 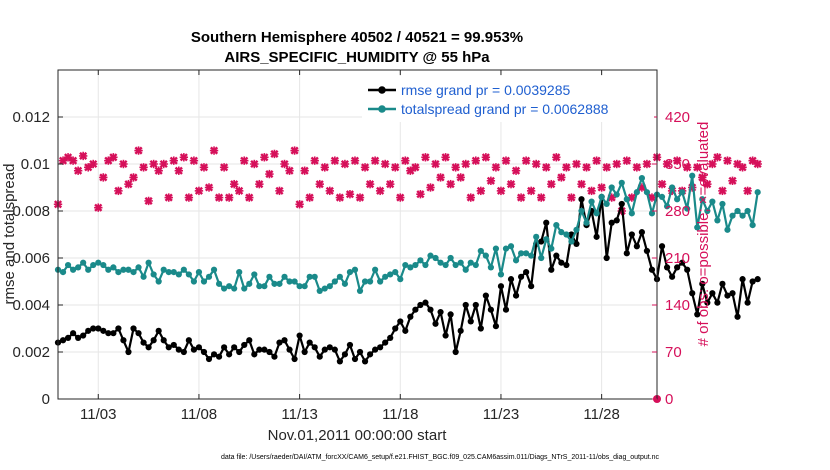 What do you see at coordinates (485, 90) in the screenshot?
I see `legend-label-rmse: rmse grand pr = 0.0039285` at bounding box center [485, 90].